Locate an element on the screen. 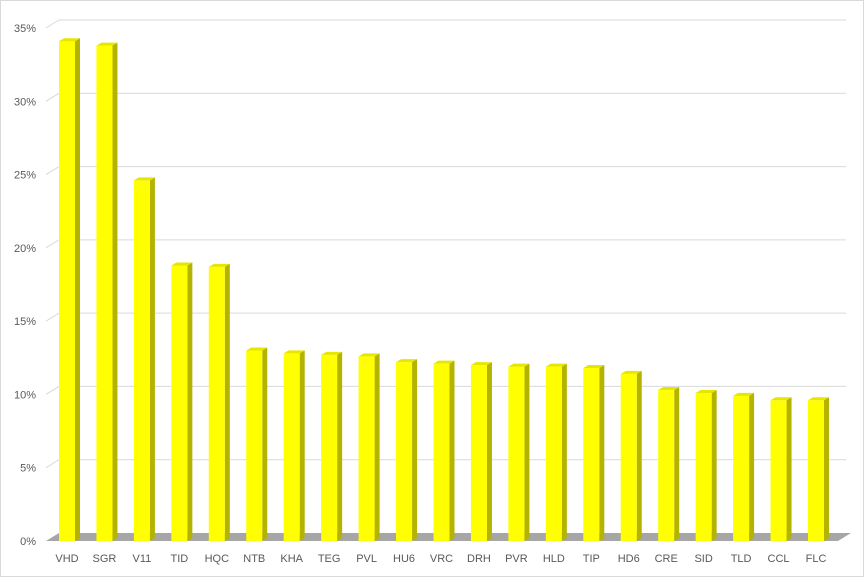 The width and height of the screenshot is (864, 577). x-tick-label: TEG is located at coordinates (329, 559).